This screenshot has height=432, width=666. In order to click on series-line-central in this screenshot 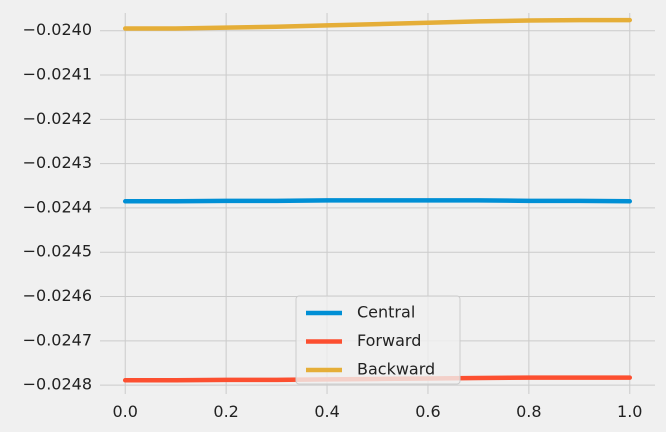, I will do `click(377, 201)`.